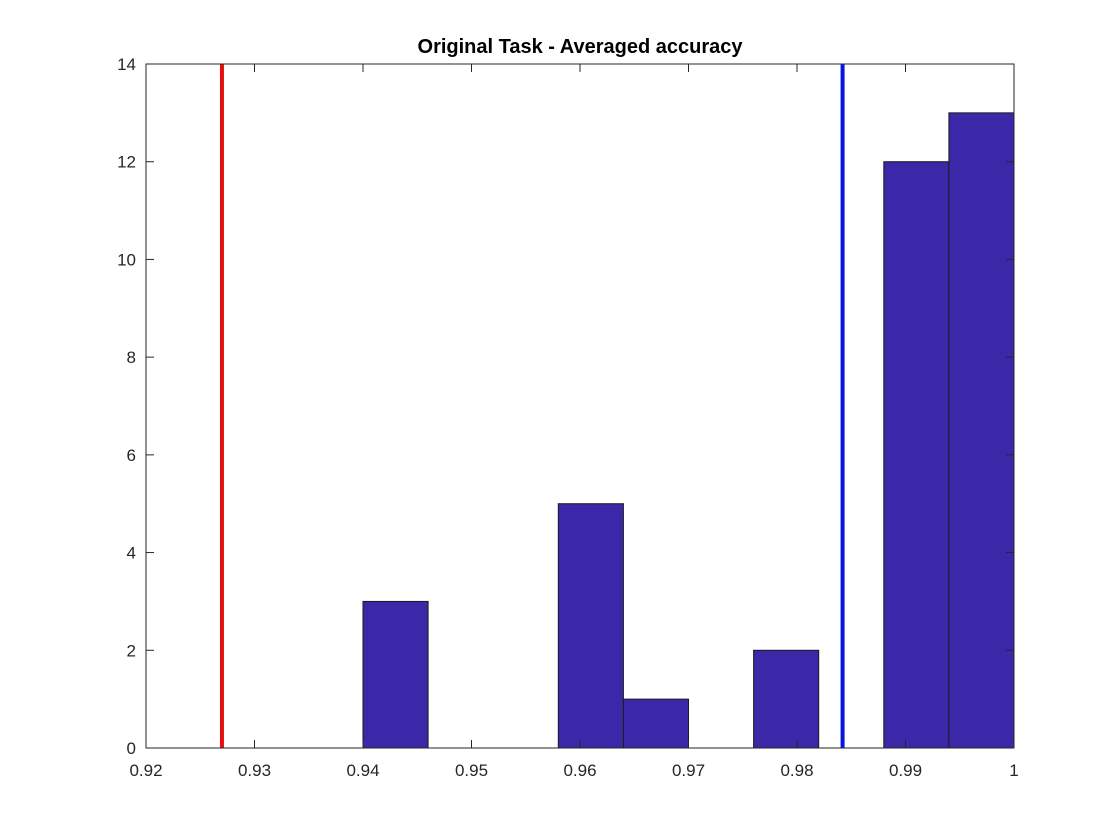  What do you see at coordinates (905, 770) in the screenshot?
I see `x-tick-label: 0.99` at bounding box center [905, 770].